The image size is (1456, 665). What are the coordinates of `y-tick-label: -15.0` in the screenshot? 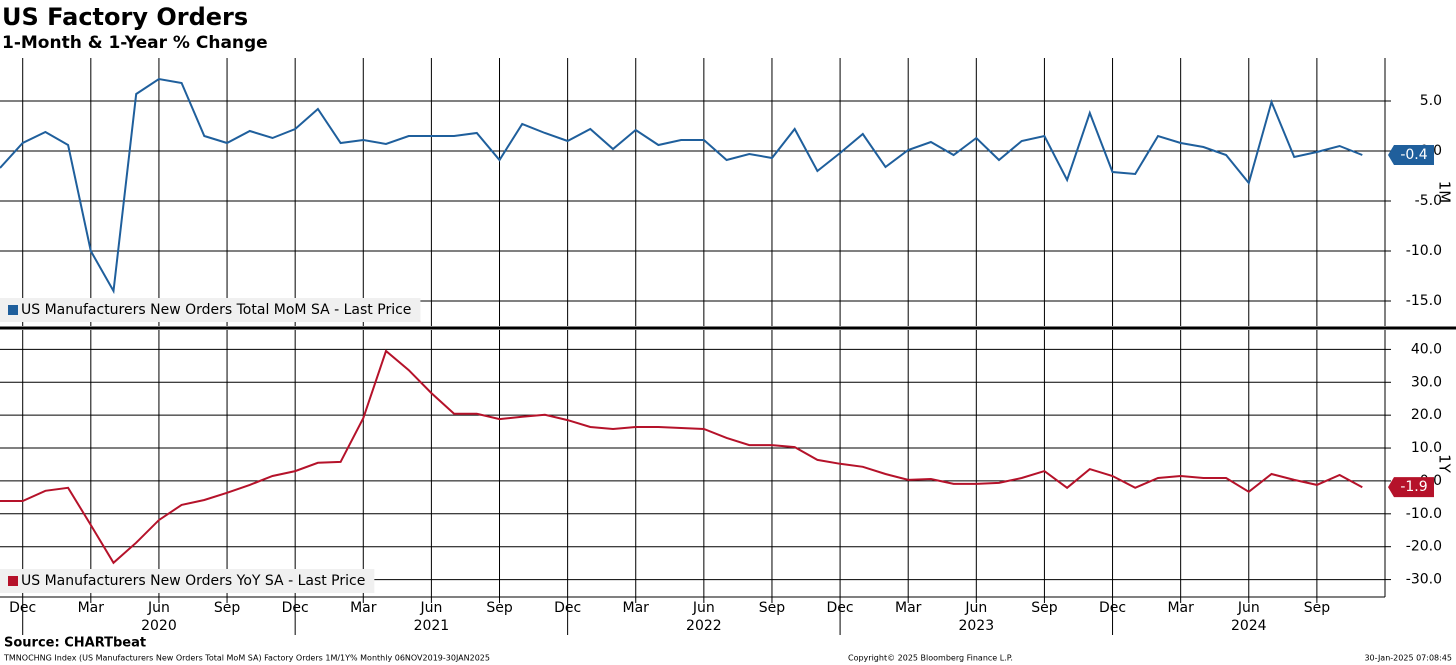 It's located at (1424, 301).